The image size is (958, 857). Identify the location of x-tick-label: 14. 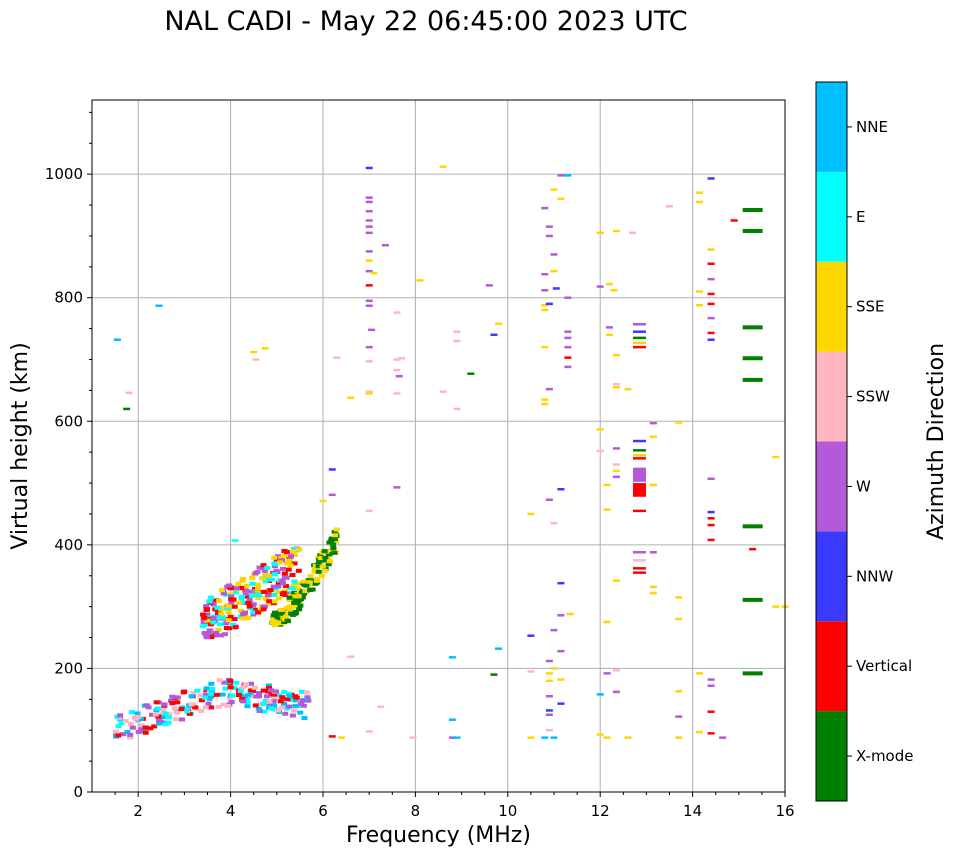
(692, 811).